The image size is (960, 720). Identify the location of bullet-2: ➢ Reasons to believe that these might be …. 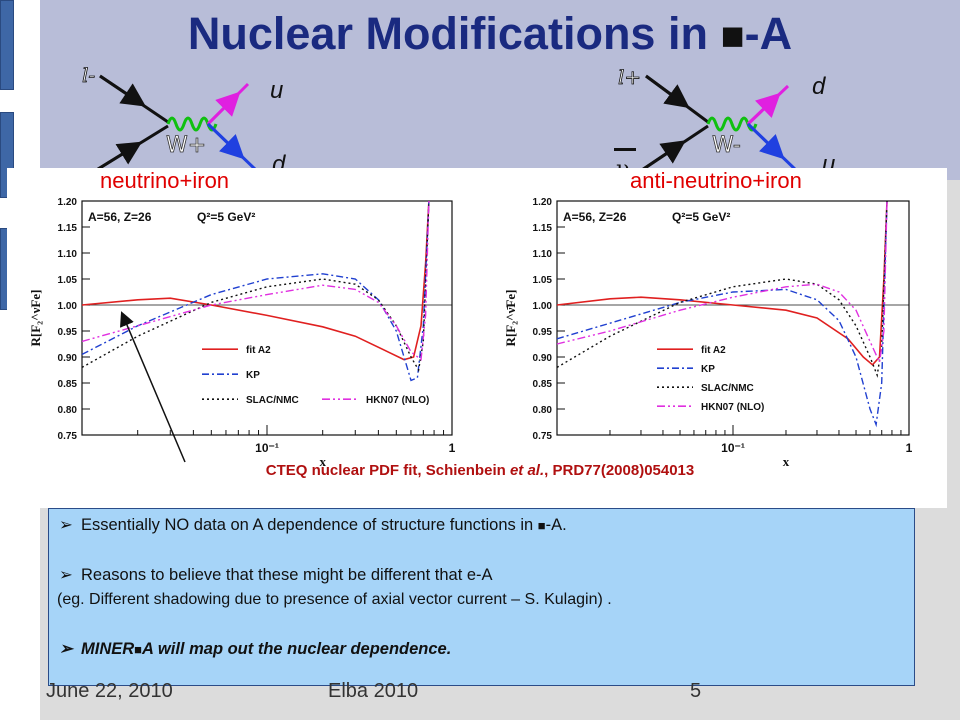
(276, 575).